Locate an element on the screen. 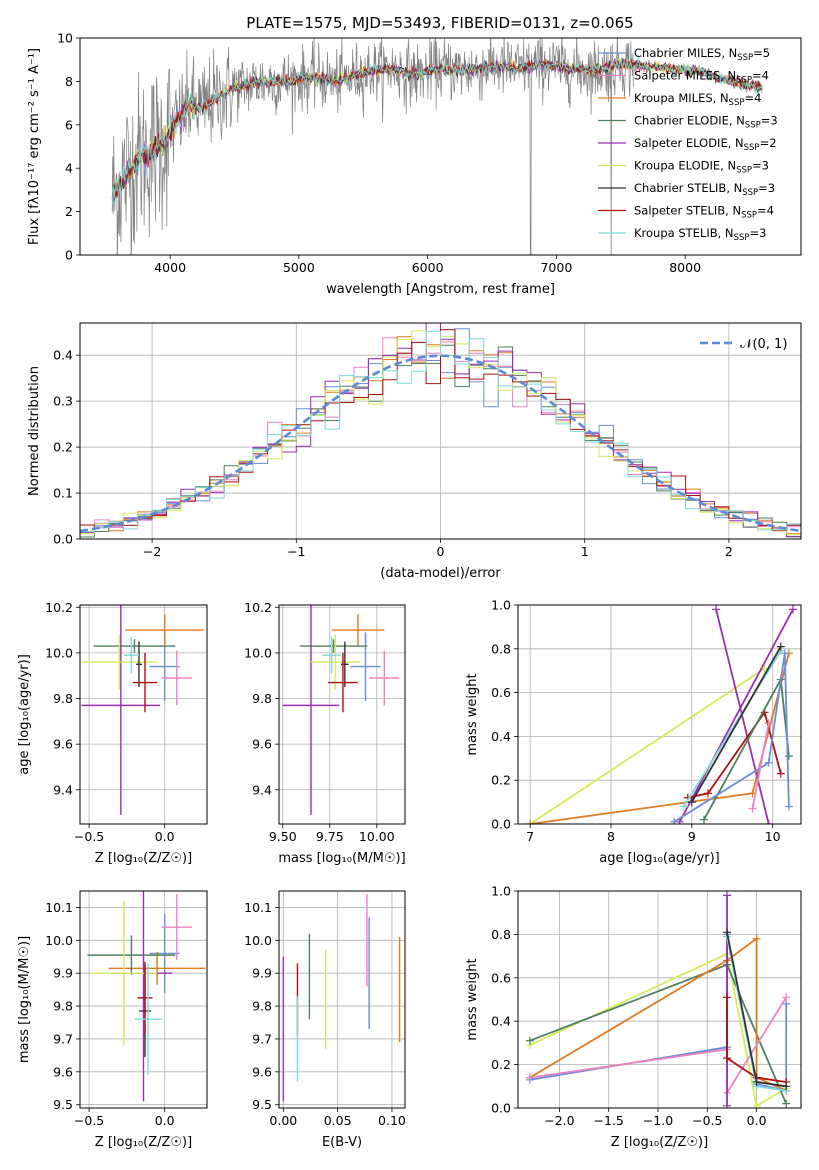 The height and width of the screenshot is (1170, 819). y-axis-label: mass weight is located at coordinates (472, 714).